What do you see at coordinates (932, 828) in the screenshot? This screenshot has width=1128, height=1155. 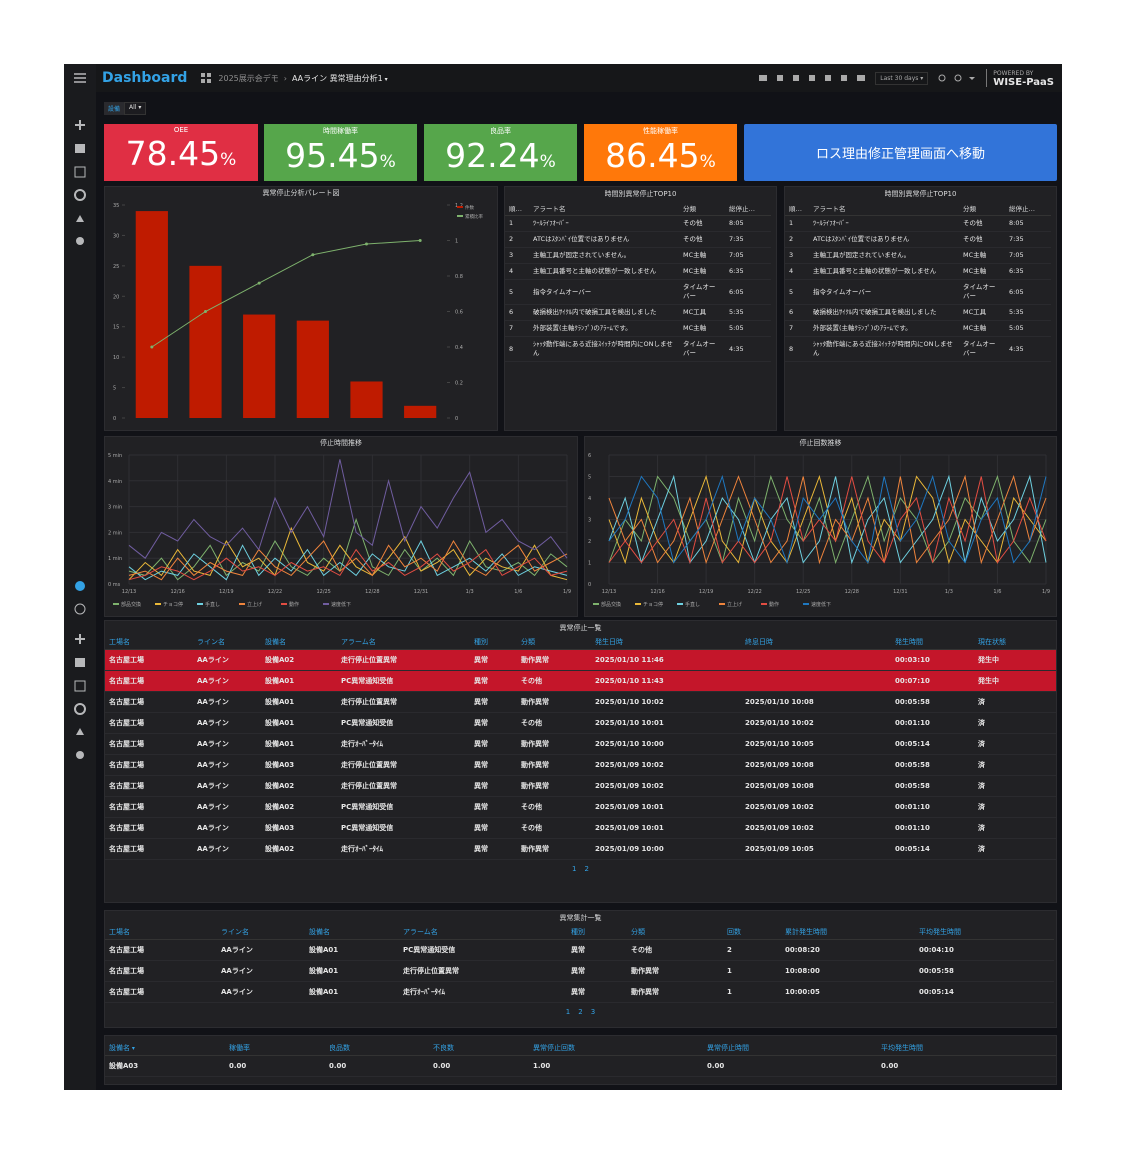 I see `table-cell: 00:01:10` at bounding box center [932, 828].